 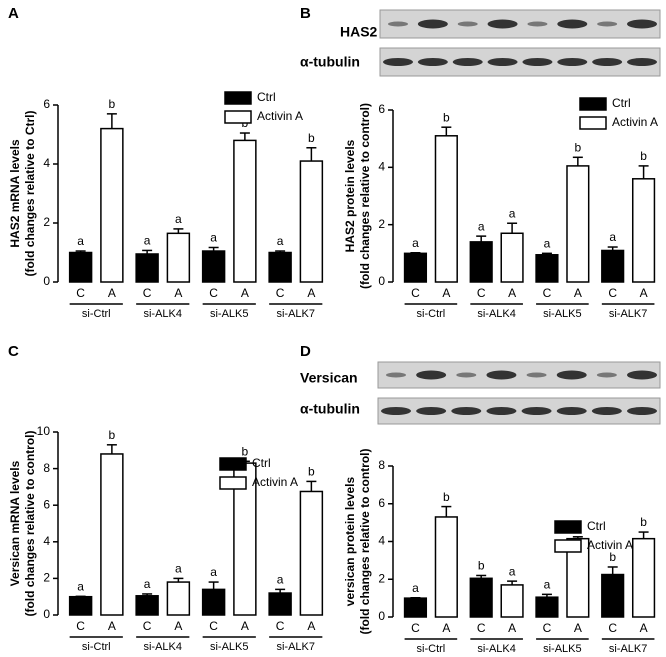 I want to click on panel-label: A, so click(x=13, y=13).